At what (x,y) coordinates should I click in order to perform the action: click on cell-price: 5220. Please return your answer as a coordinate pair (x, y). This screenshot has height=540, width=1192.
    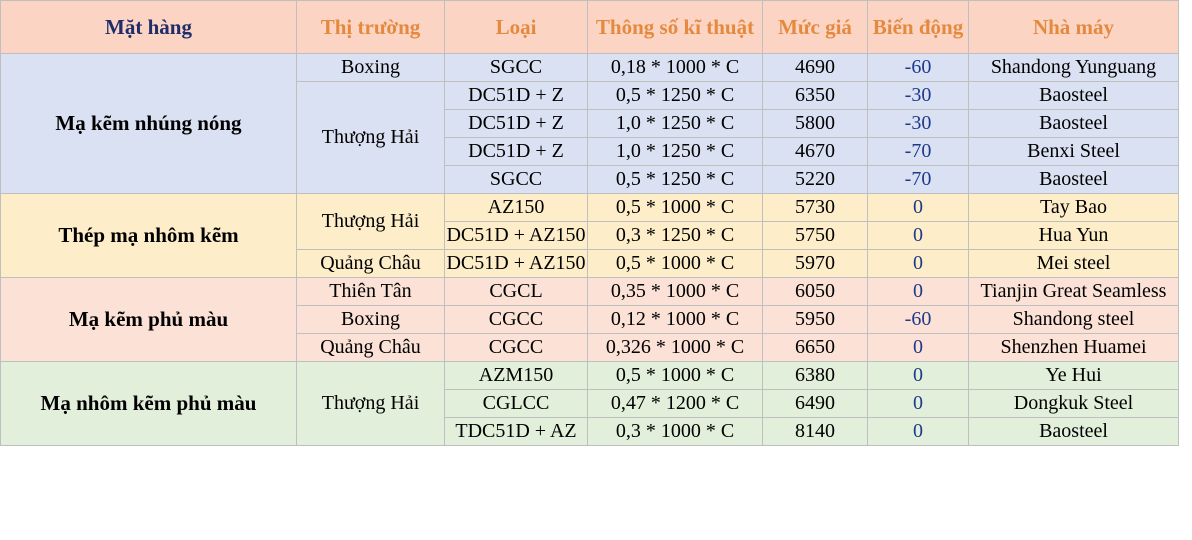
    Looking at the image, I should click on (815, 179).